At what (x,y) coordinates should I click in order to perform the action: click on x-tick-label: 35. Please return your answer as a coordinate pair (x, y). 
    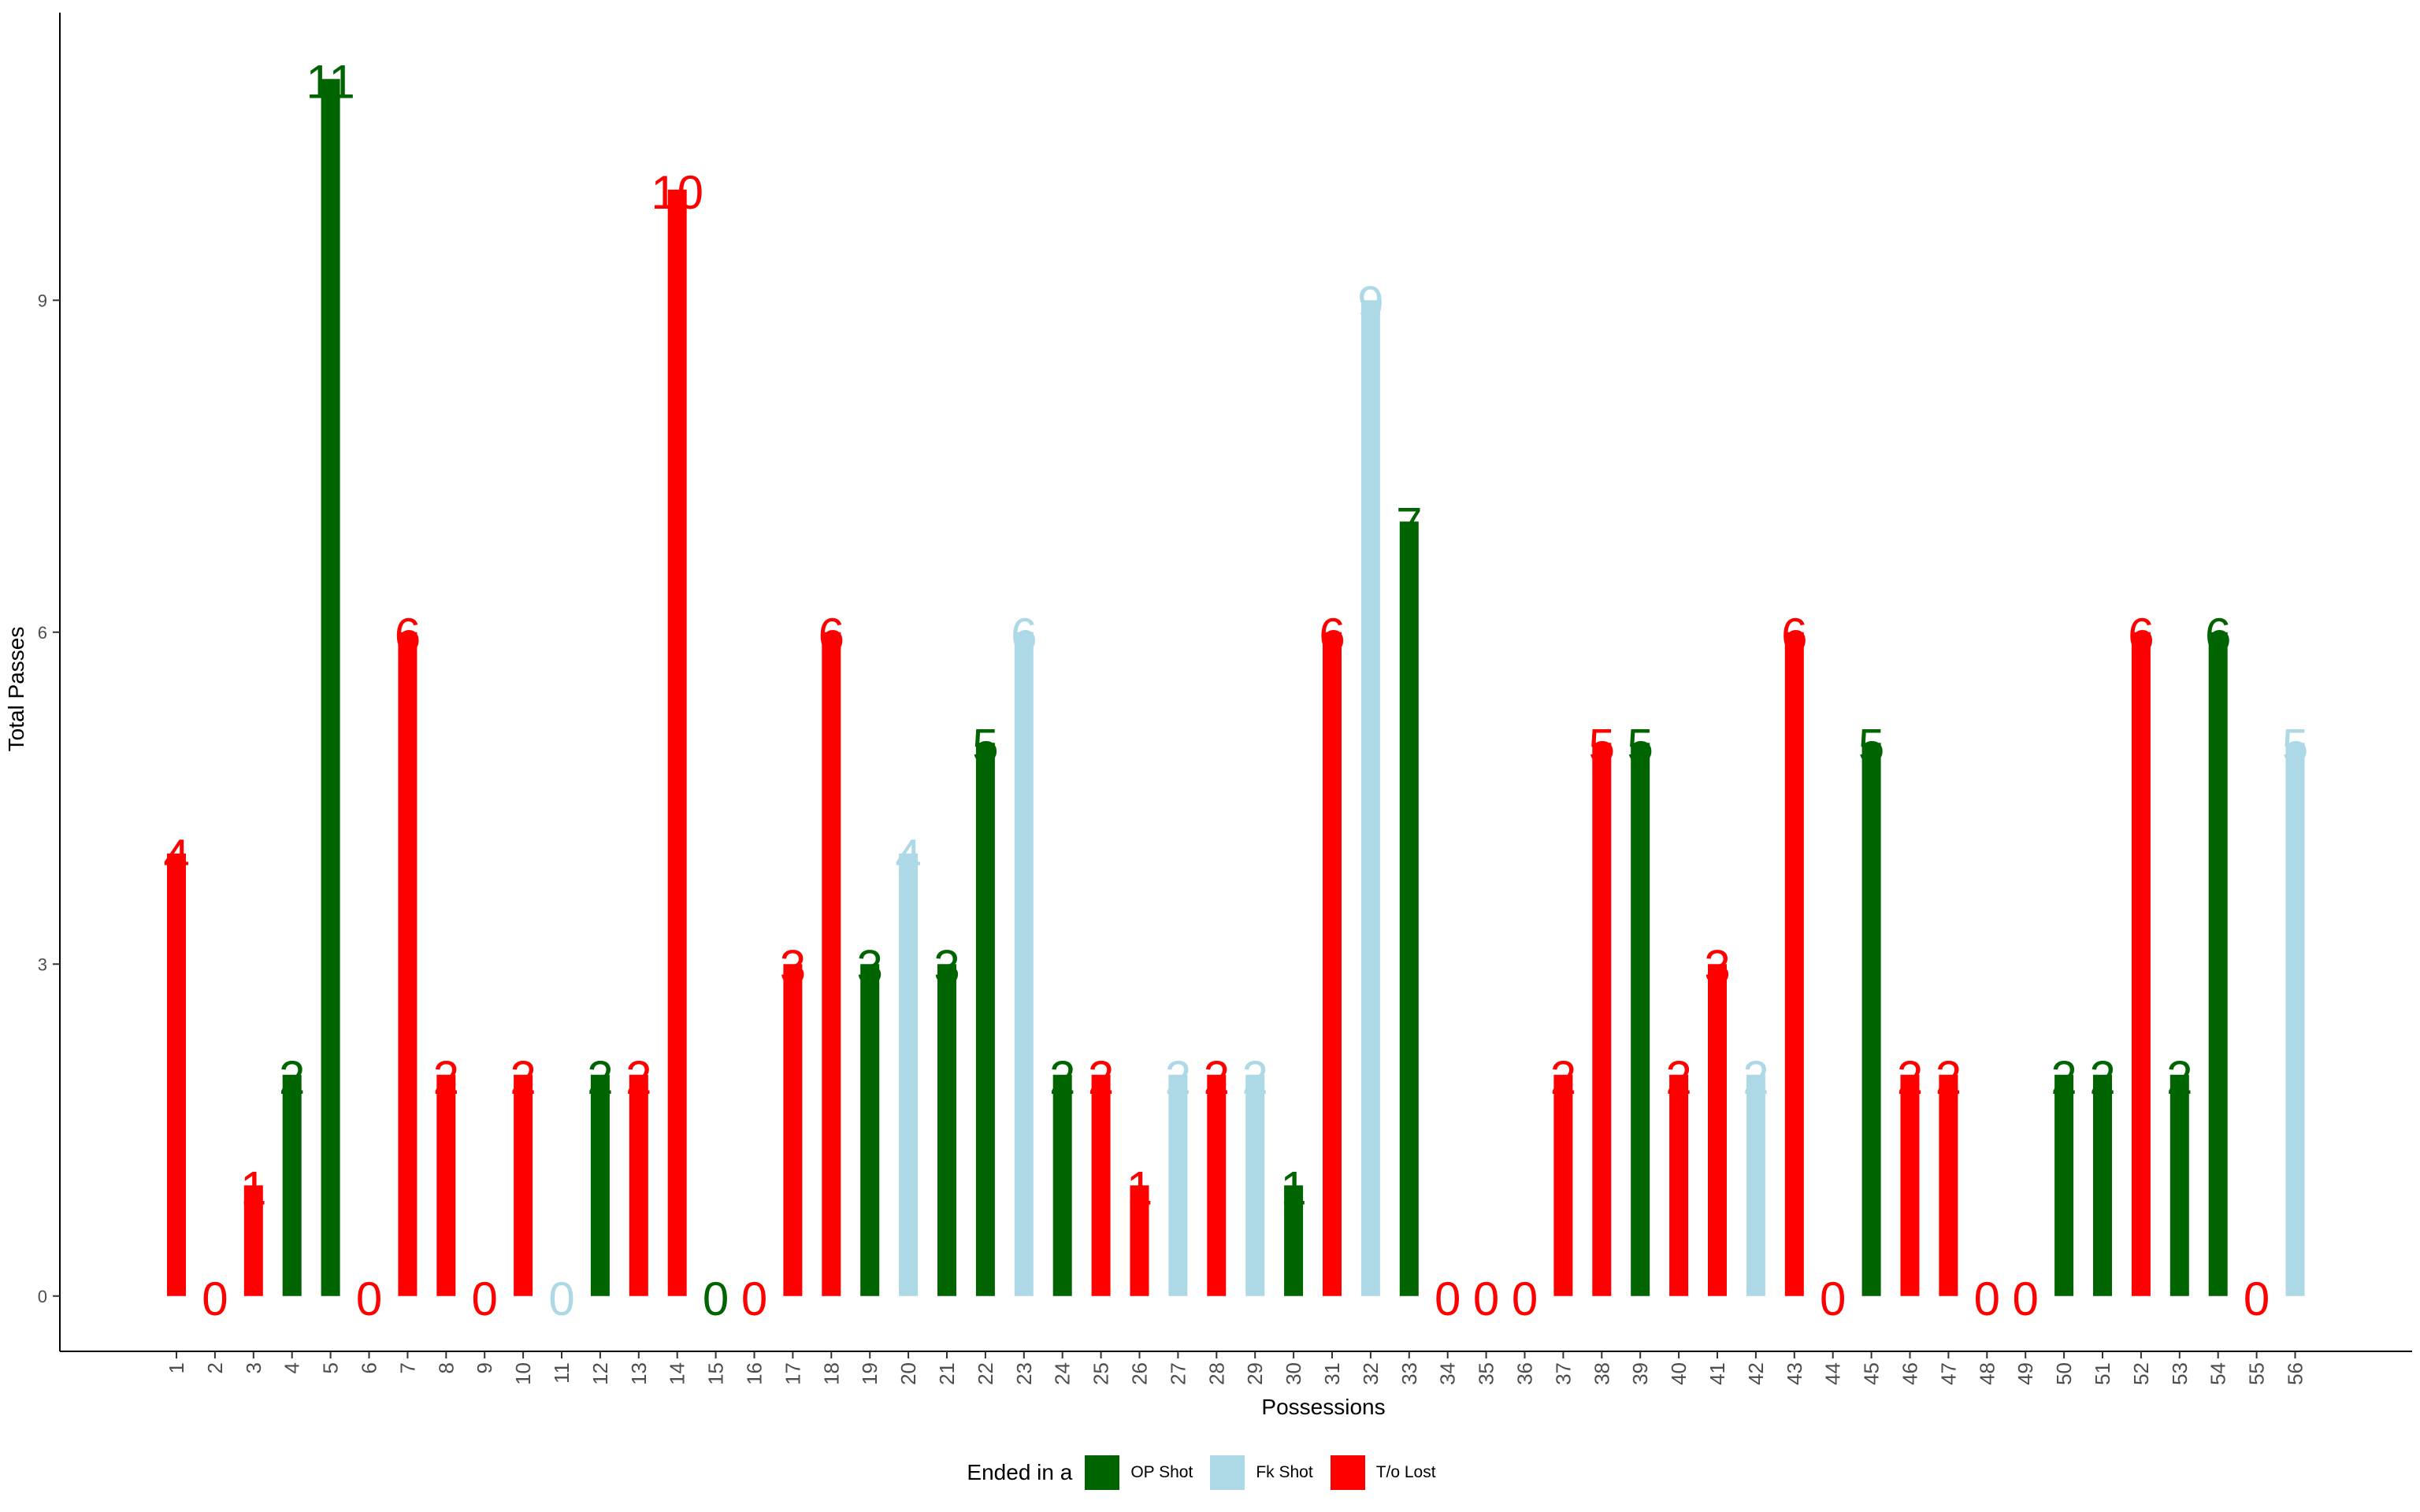
    Looking at the image, I should click on (1486, 1373).